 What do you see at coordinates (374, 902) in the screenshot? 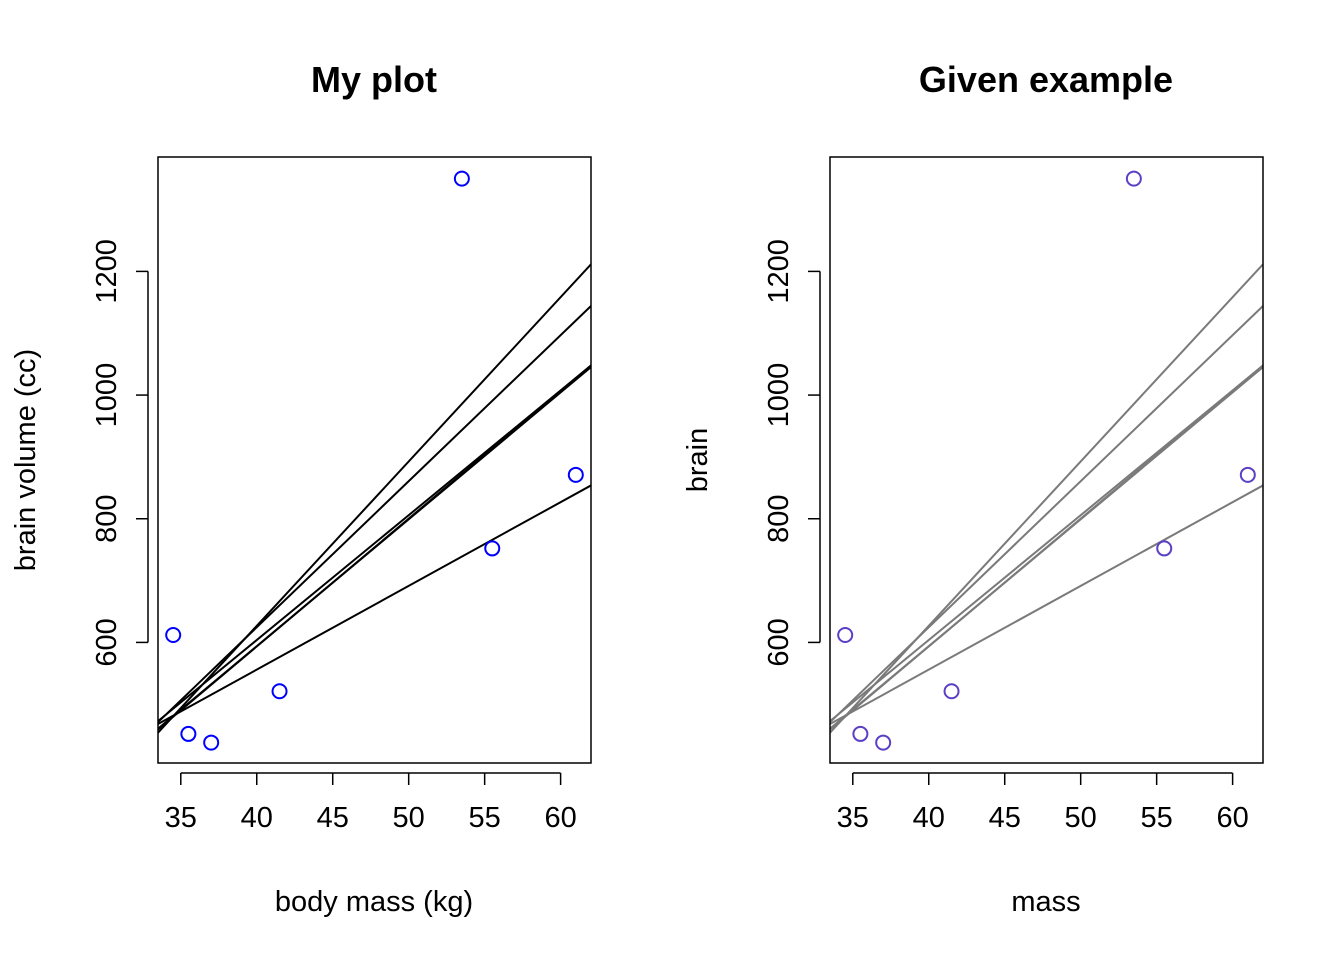
I see `x-axis-label: body mass (kg)` at bounding box center [374, 902].